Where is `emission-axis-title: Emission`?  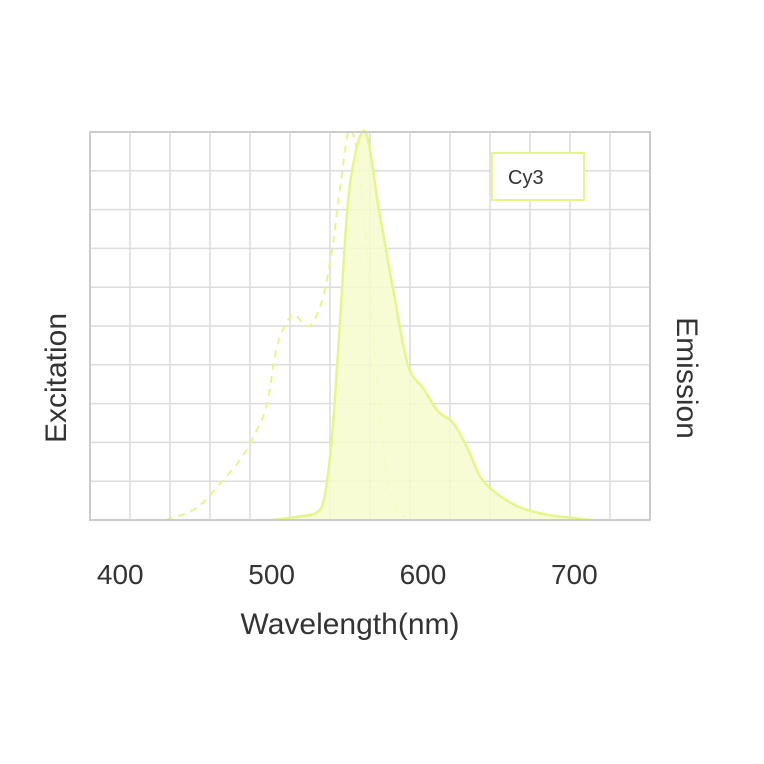 emission-axis-title: Emission is located at coordinates (686, 378).